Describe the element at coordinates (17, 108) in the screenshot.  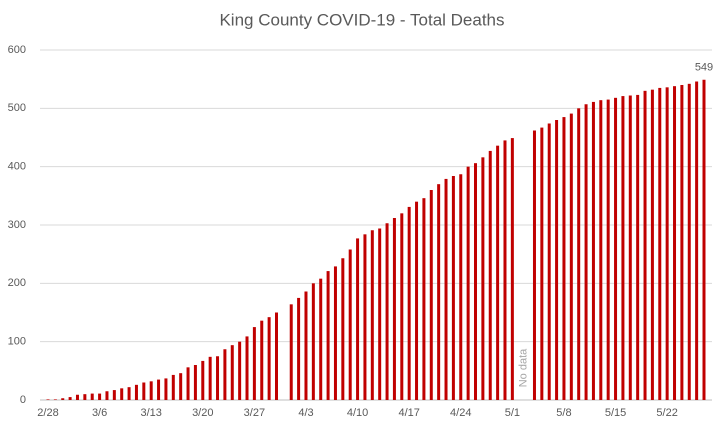
I see `y-tick-label: 500` at that location.